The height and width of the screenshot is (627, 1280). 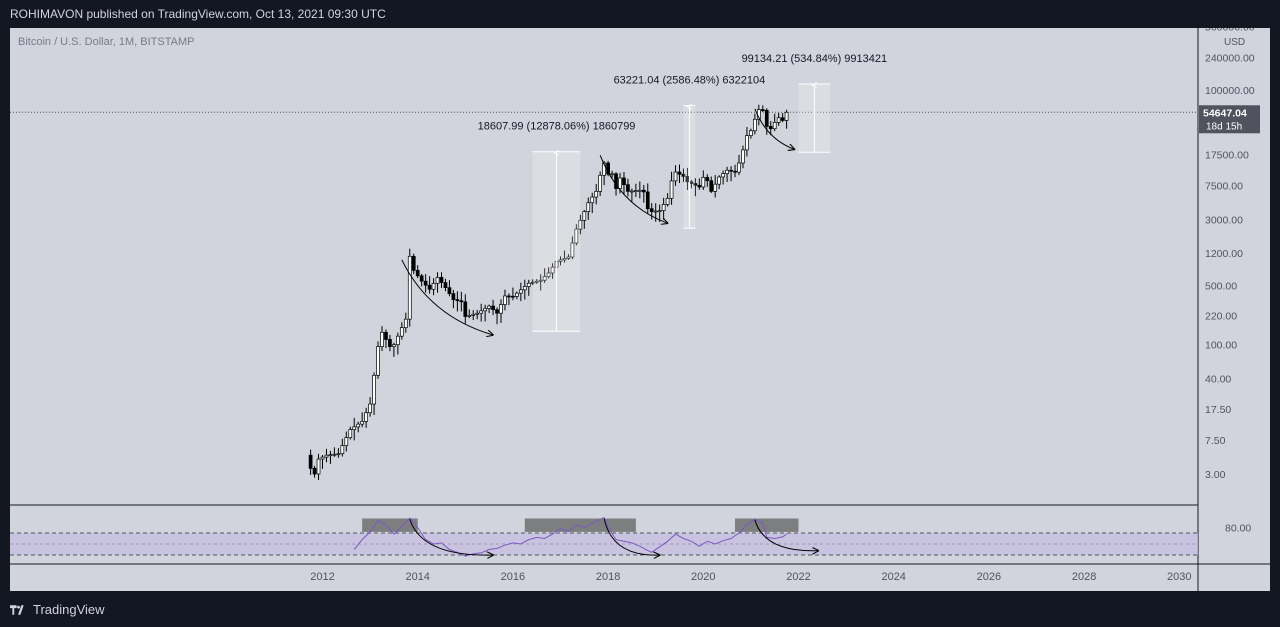 I want to click on x-tick-label: 2014, so click(x=417, y=577).